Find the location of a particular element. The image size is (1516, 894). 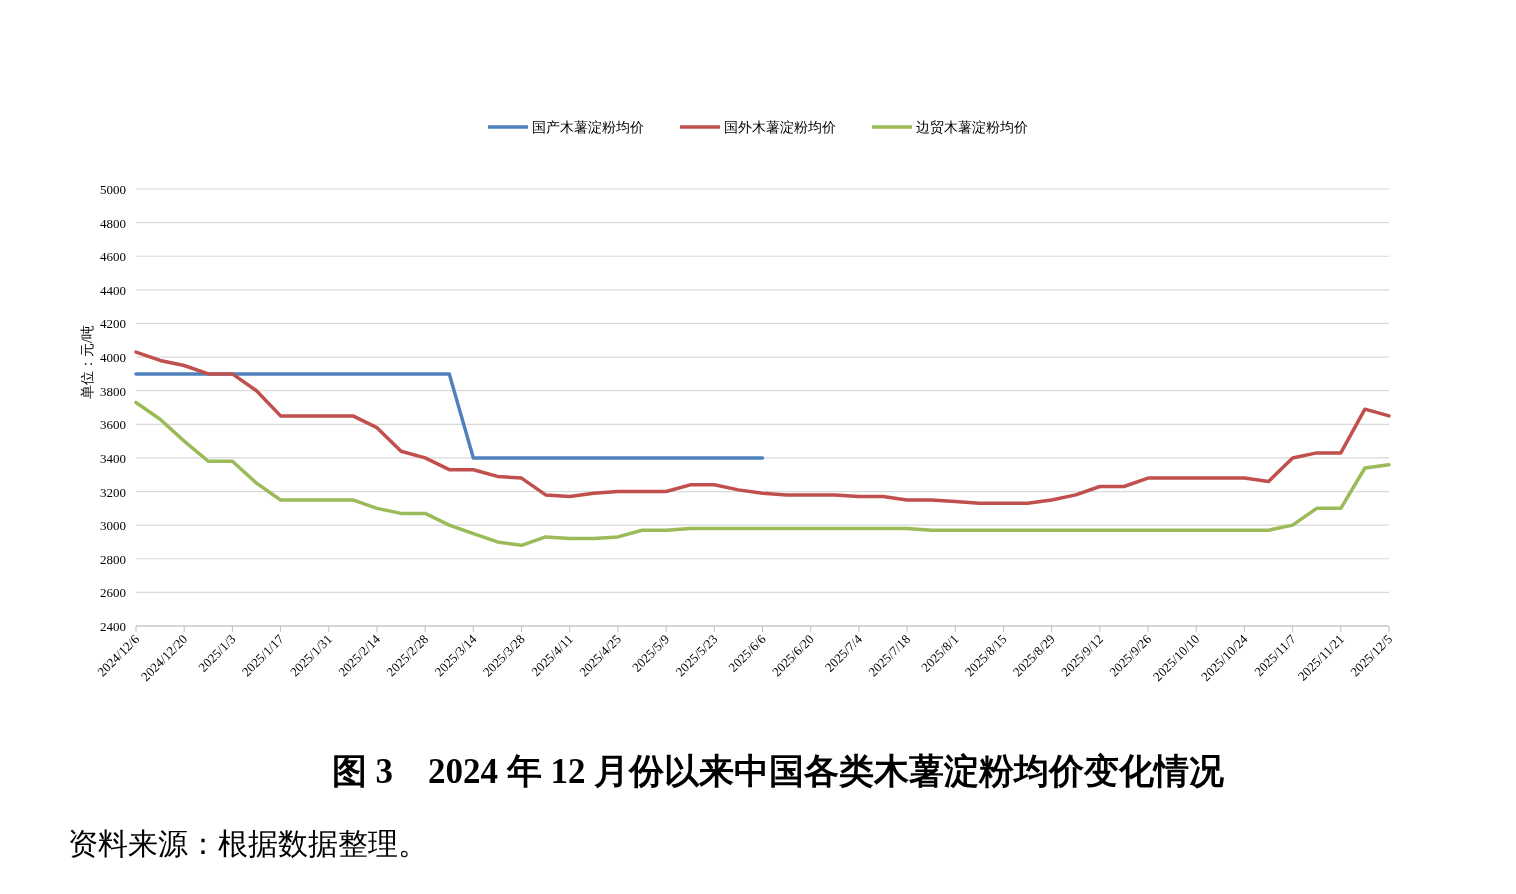

y-tick-label: 3400 is located at coordinates (113, 458).